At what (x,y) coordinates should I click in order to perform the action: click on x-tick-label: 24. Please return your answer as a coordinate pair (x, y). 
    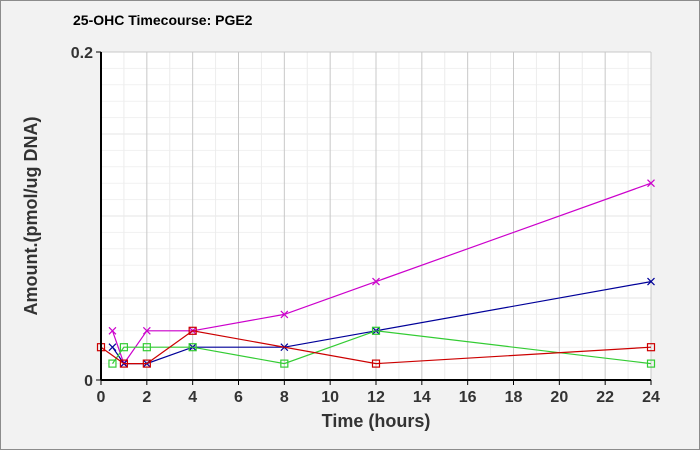
    Looking at the image, I should click on (651, 397).